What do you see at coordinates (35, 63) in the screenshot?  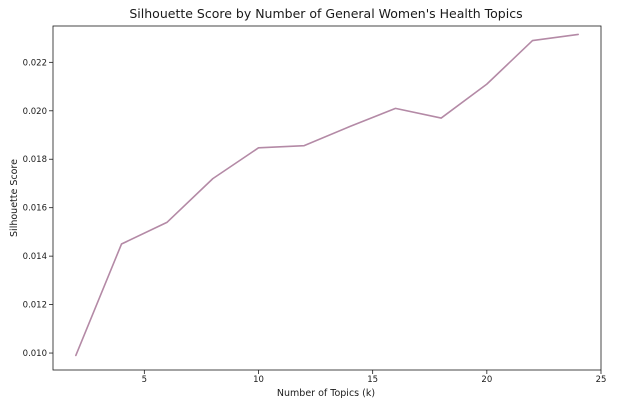 I see `y-tick-label: 0.022` at bounding box center [35, 63].